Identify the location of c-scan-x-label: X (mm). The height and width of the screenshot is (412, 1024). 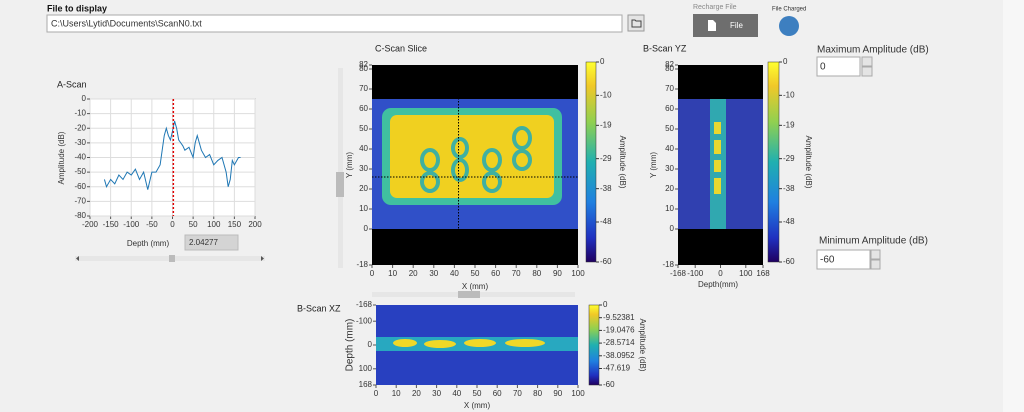
(475, 286).